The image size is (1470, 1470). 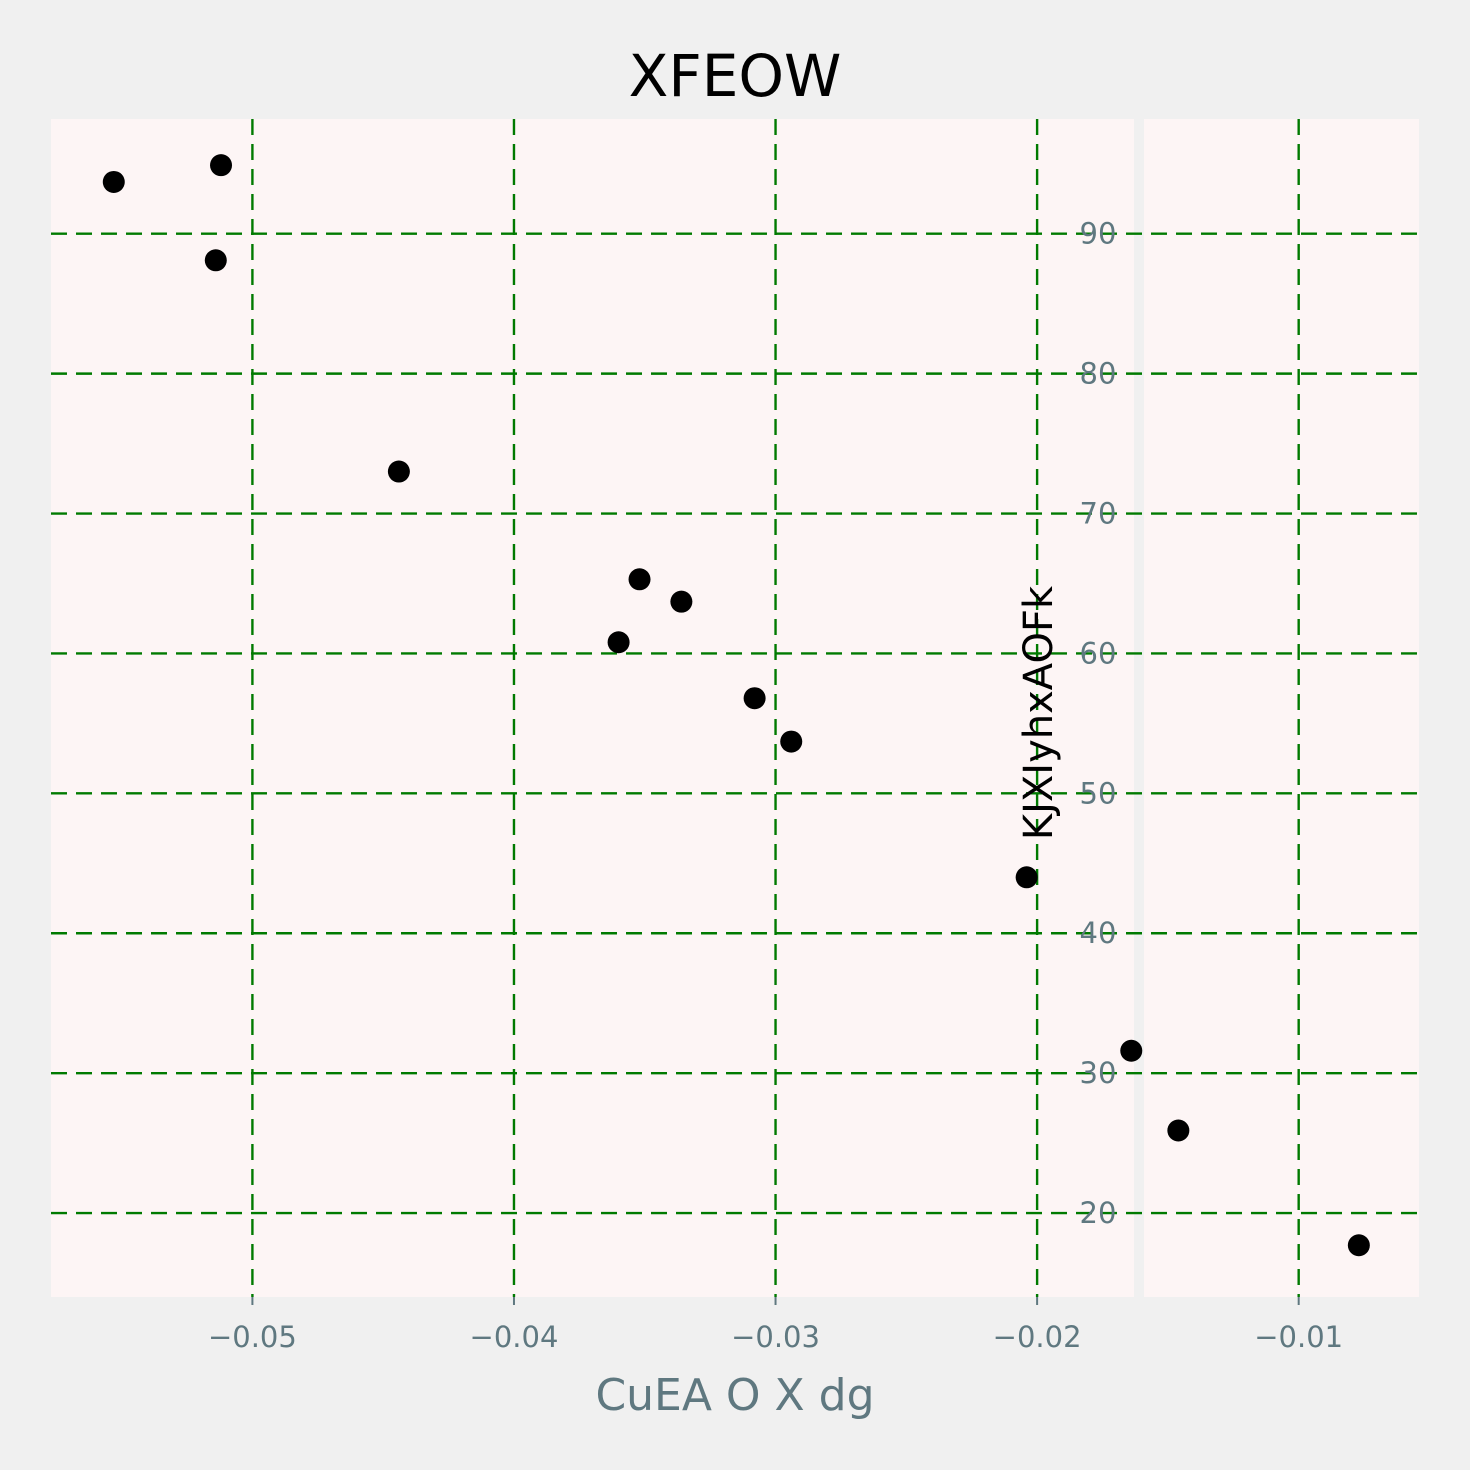 I want to click on x-axis-label: CuEA O X dg, so click(x=734, y=1395).